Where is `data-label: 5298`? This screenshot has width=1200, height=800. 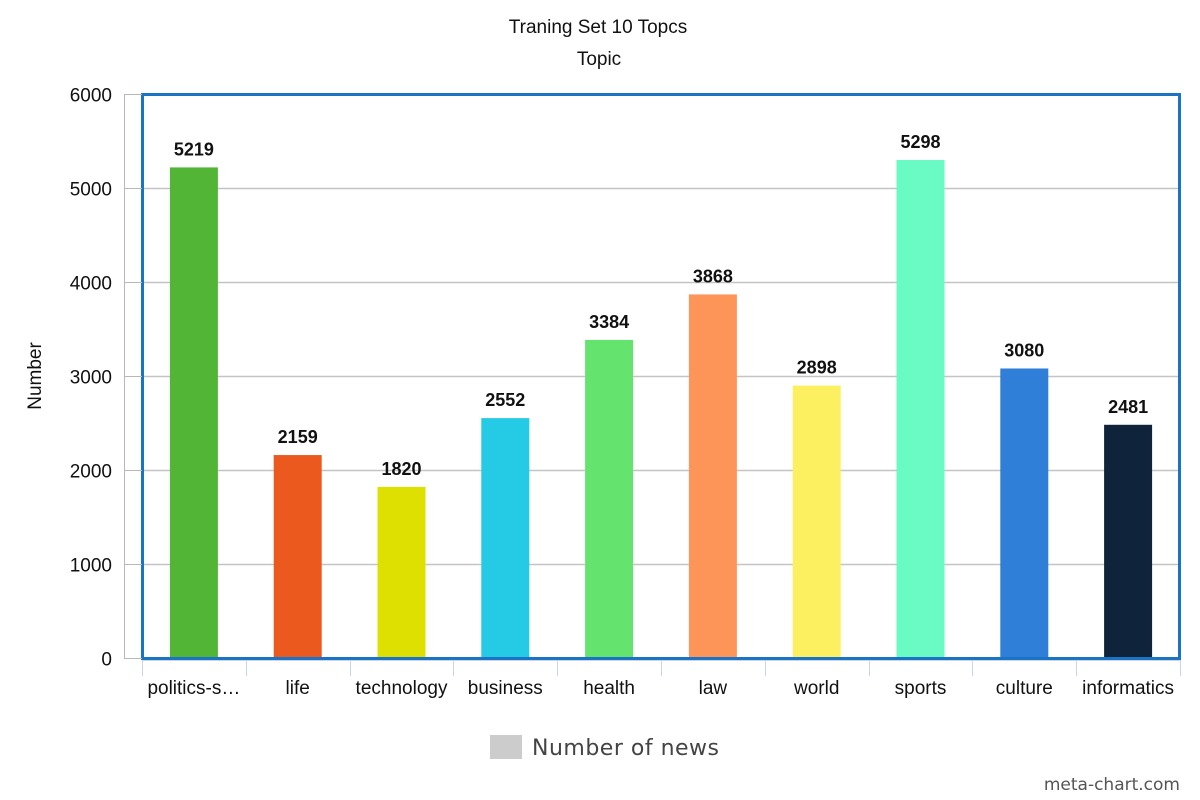
data-label: 5298 is located at coordinates (920, 142).